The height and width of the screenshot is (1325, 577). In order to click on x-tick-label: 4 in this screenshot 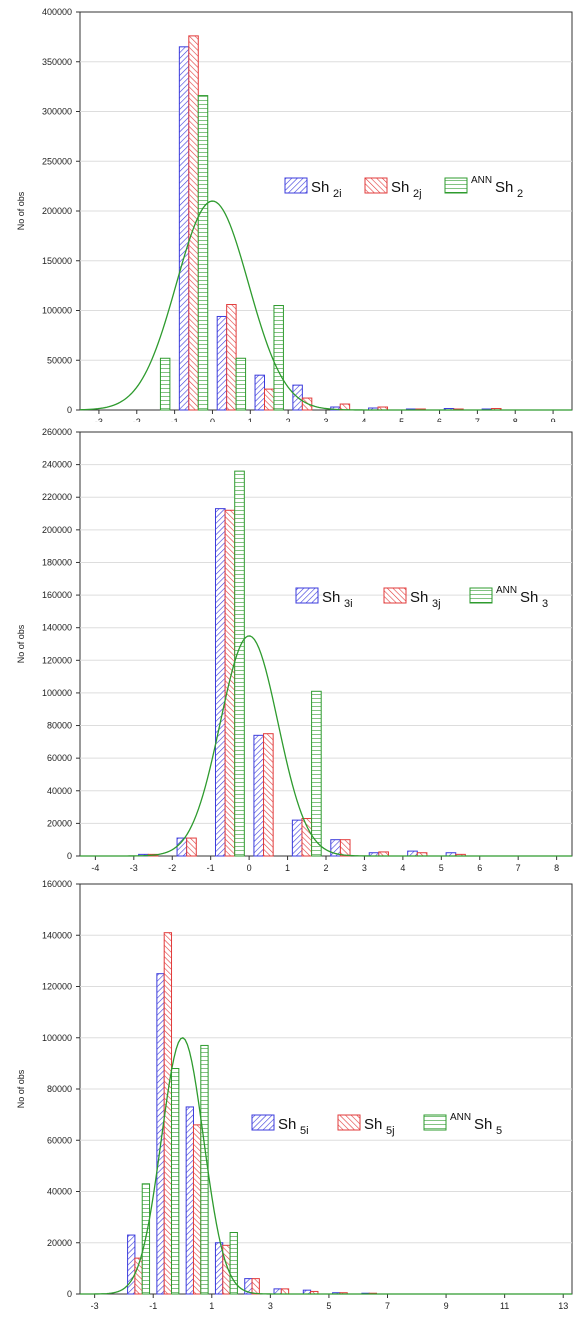, I will do `click(402, 867)`.